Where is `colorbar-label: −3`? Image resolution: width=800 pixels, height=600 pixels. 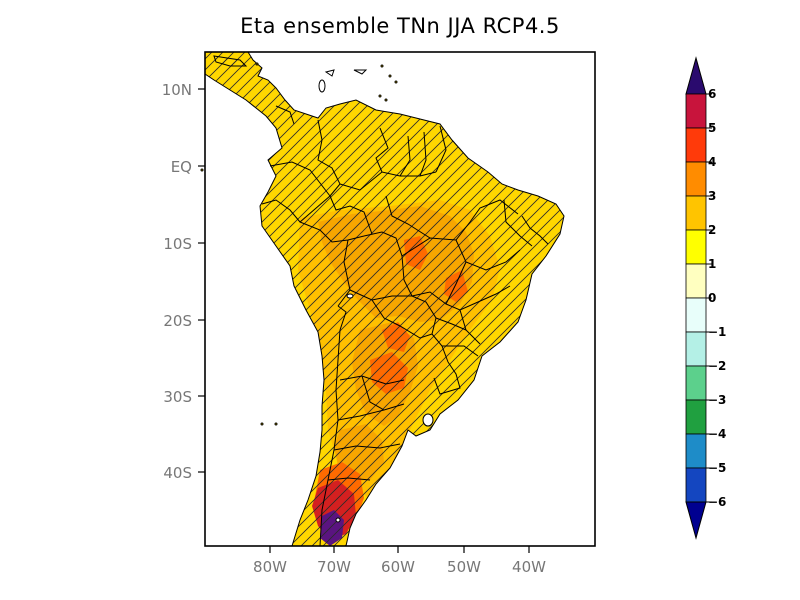
colorbar-label: −3 is located at coordinates (717, 400).